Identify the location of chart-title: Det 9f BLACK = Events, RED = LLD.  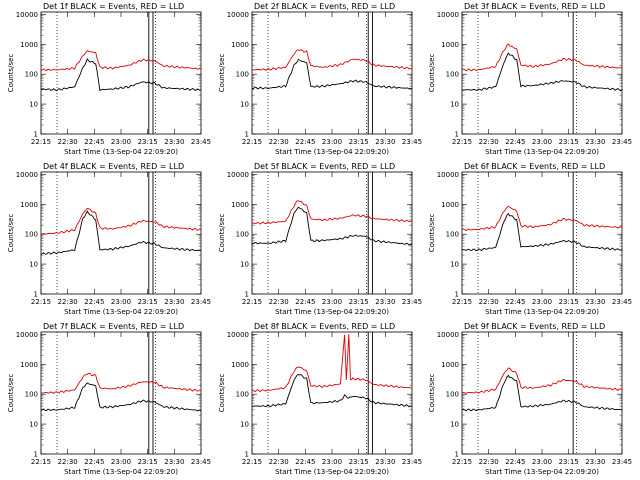
(534, 326).